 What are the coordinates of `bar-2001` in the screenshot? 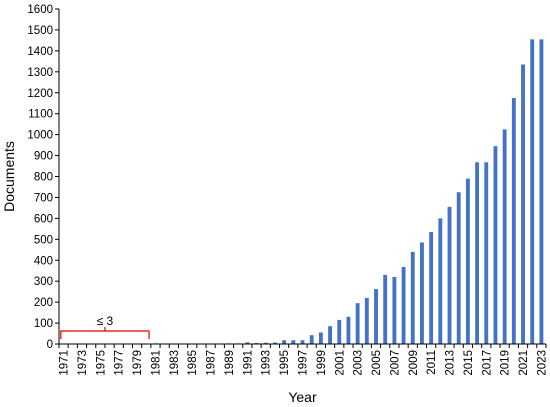 It's located at (339, 331).